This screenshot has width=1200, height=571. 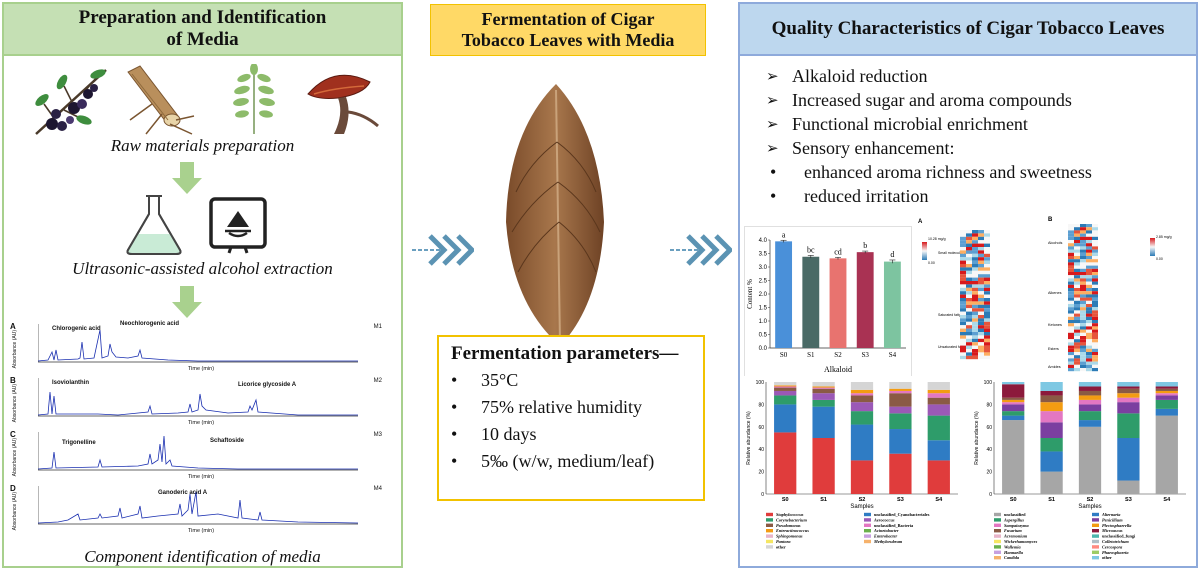 I want to click on legend-label: Acremonium, so click(x=1015, y=536).